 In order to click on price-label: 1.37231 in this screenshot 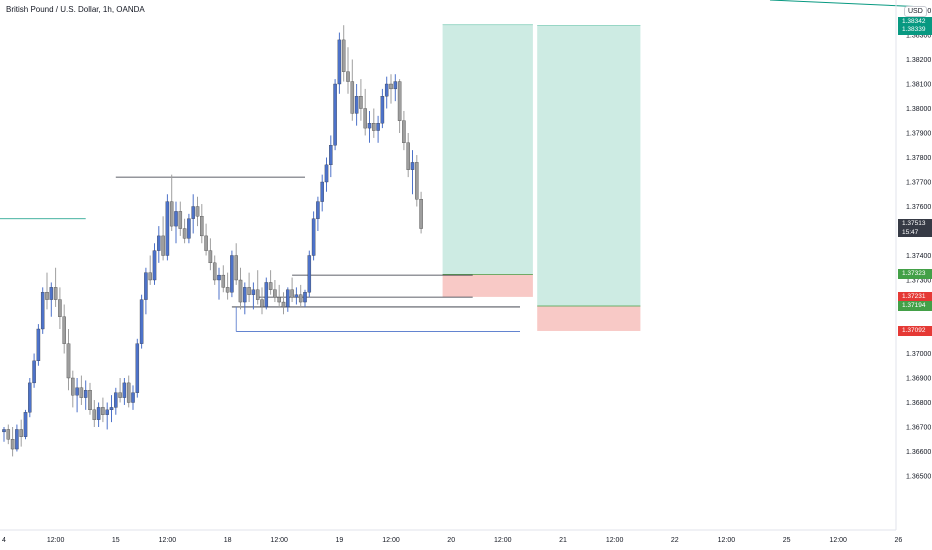, I will do `click(915, 296)`.